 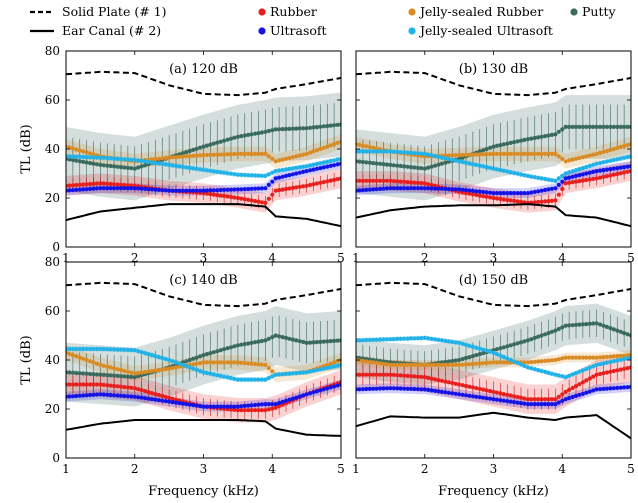 What do you see at coordinates (52, 149) in the screenshot?
I see `y-tick-label: 40` at bounding box center [52, 149].